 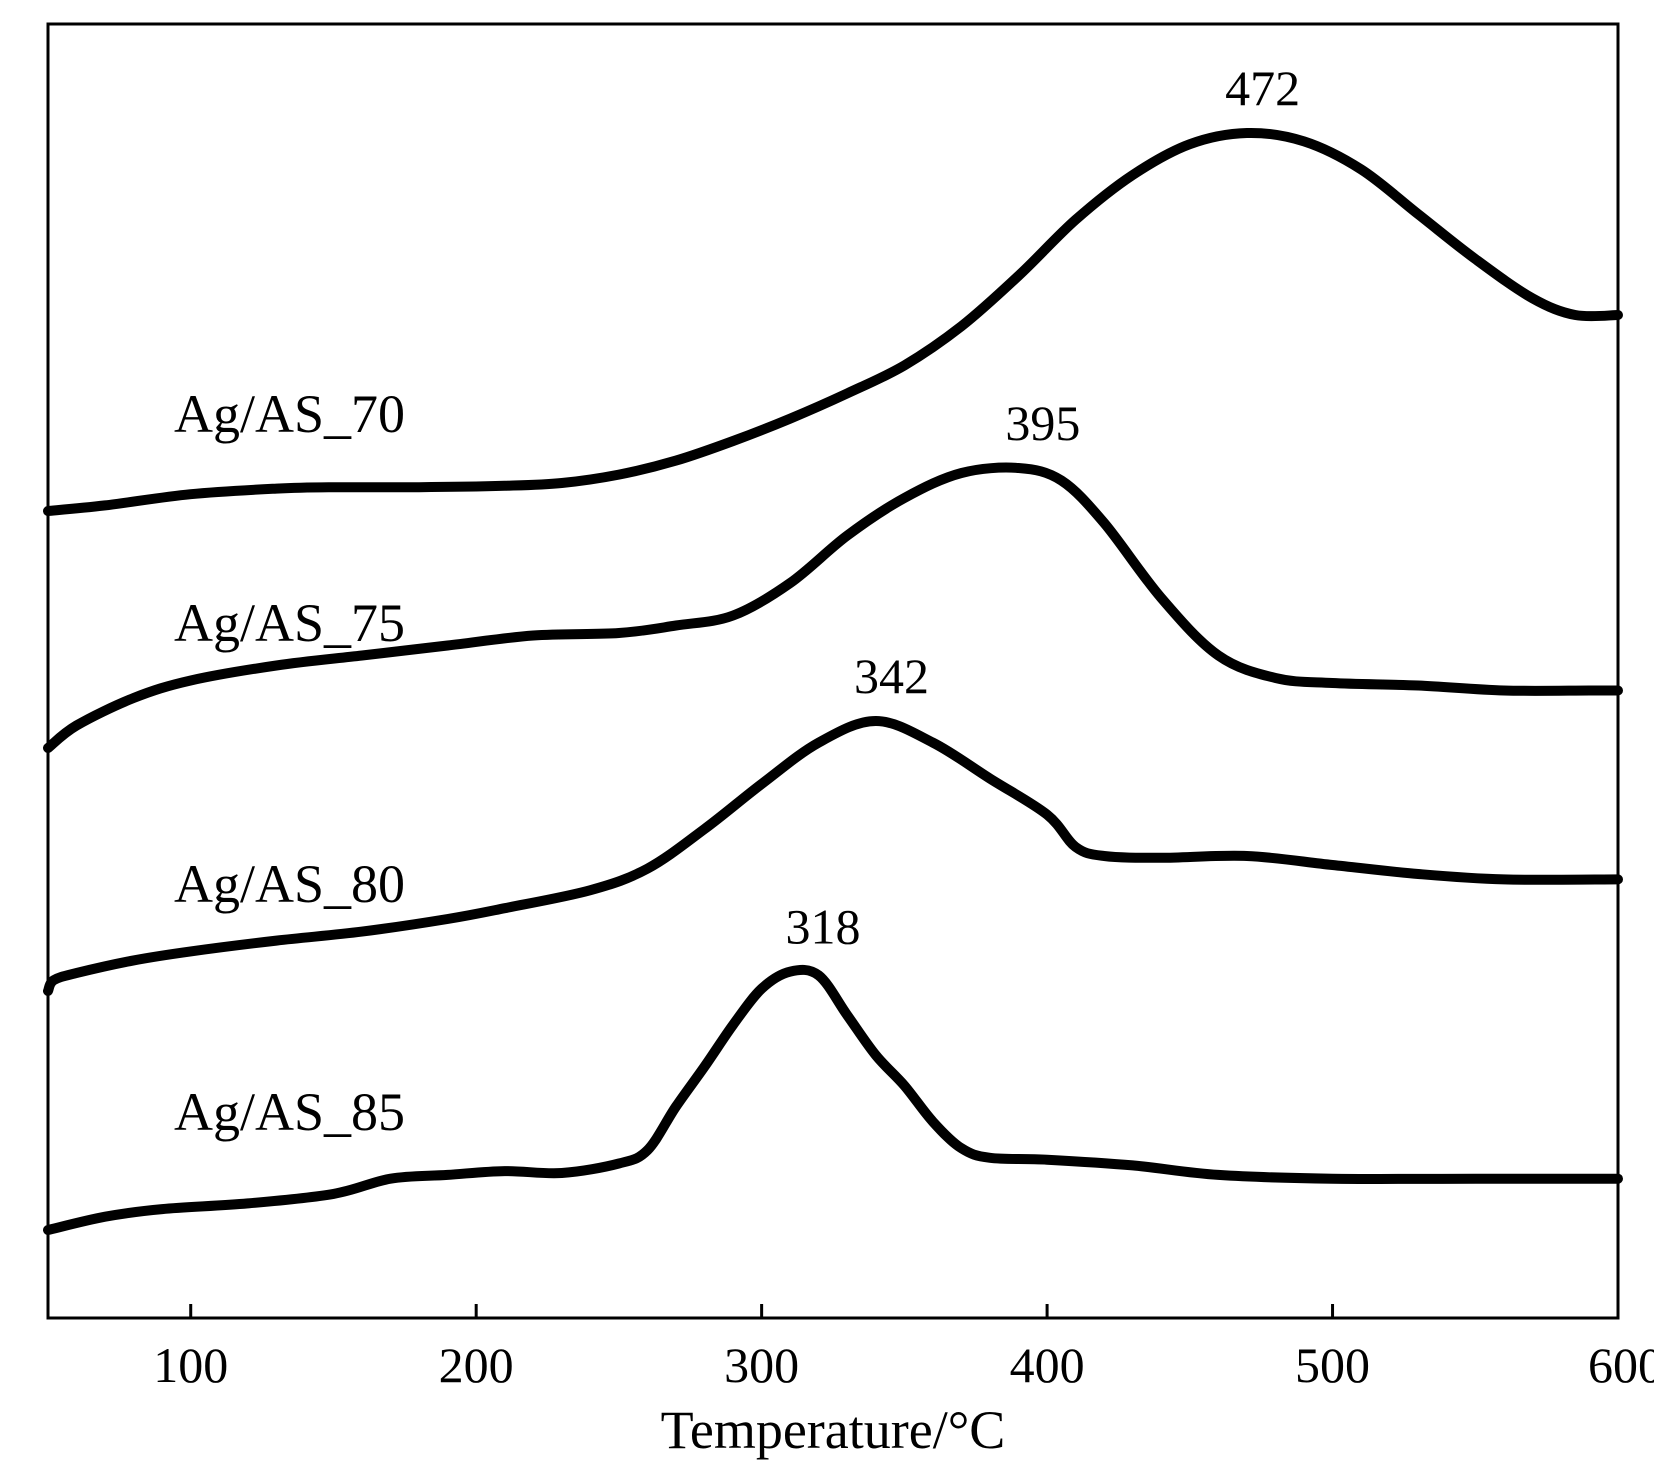 I want to click on peak-label: 318, so click(x=823, y=927).